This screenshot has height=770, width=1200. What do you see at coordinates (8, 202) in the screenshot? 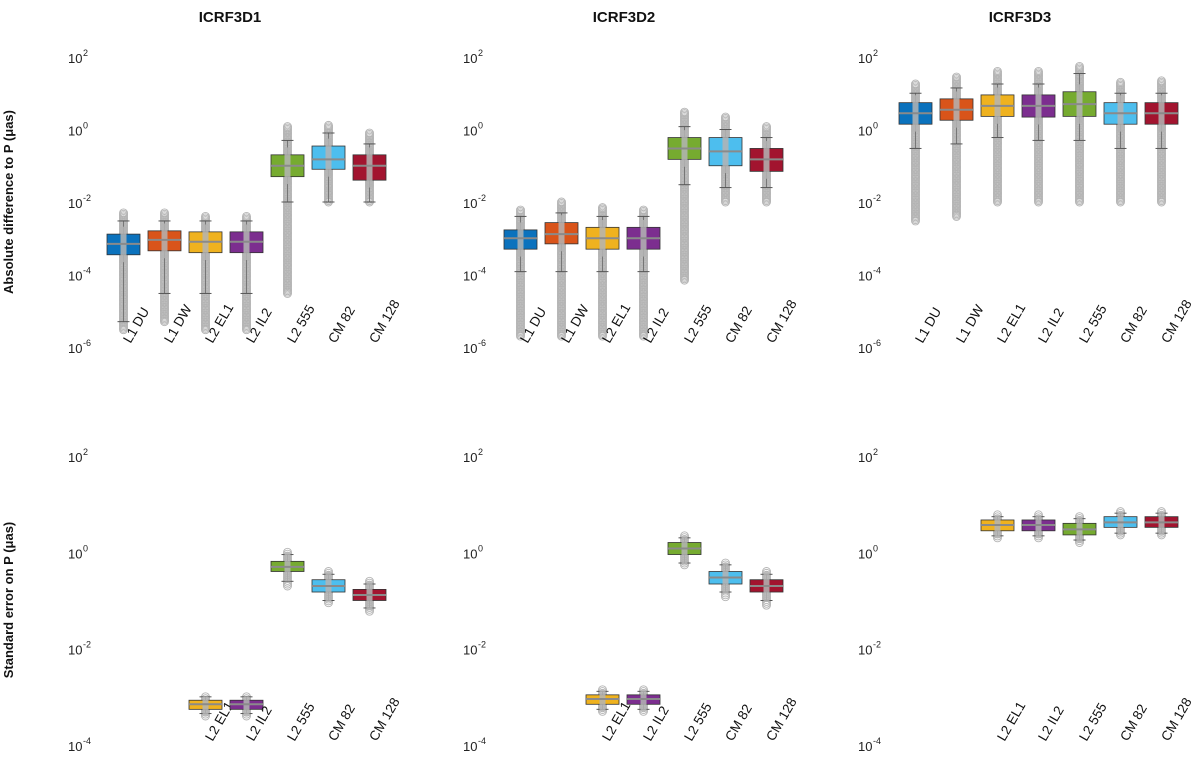
I see `y-axis-label-top: Absolute difference to P (μas)` at bounding box center [8, 202].